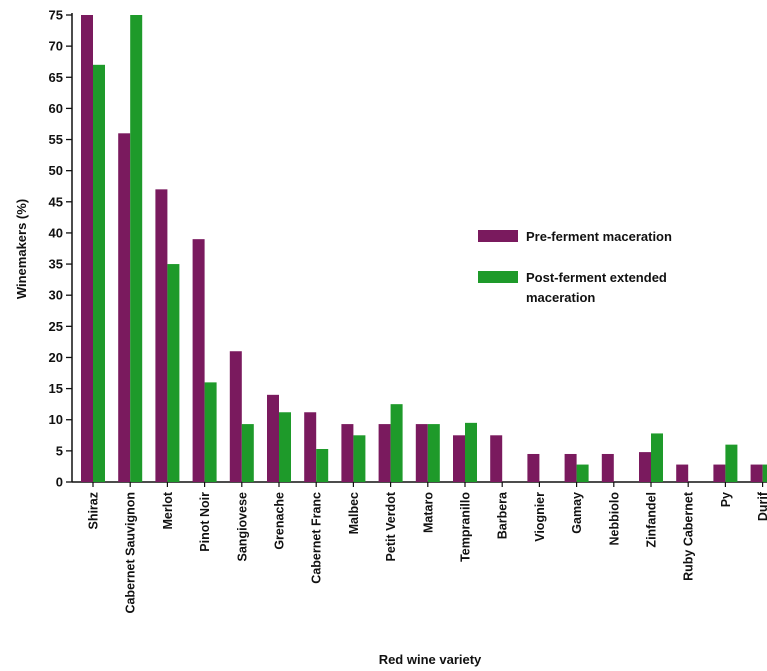  Describe the element at coordinates (384, 453) in the screenshot. I see `bar-petit-verdot-pre` at that location.